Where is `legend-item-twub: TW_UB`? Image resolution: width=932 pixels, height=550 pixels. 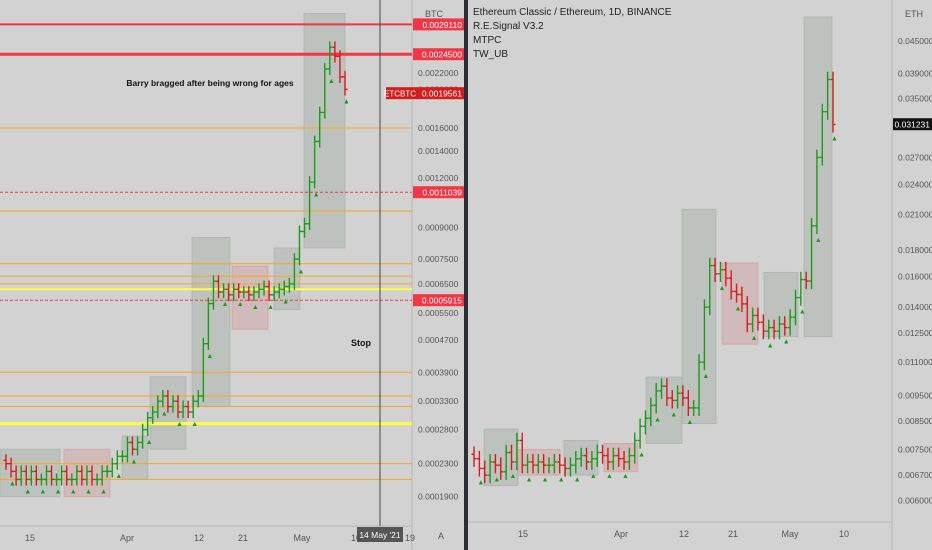 legend-item-twub: TW_UB is located at coordinates (490, 54).